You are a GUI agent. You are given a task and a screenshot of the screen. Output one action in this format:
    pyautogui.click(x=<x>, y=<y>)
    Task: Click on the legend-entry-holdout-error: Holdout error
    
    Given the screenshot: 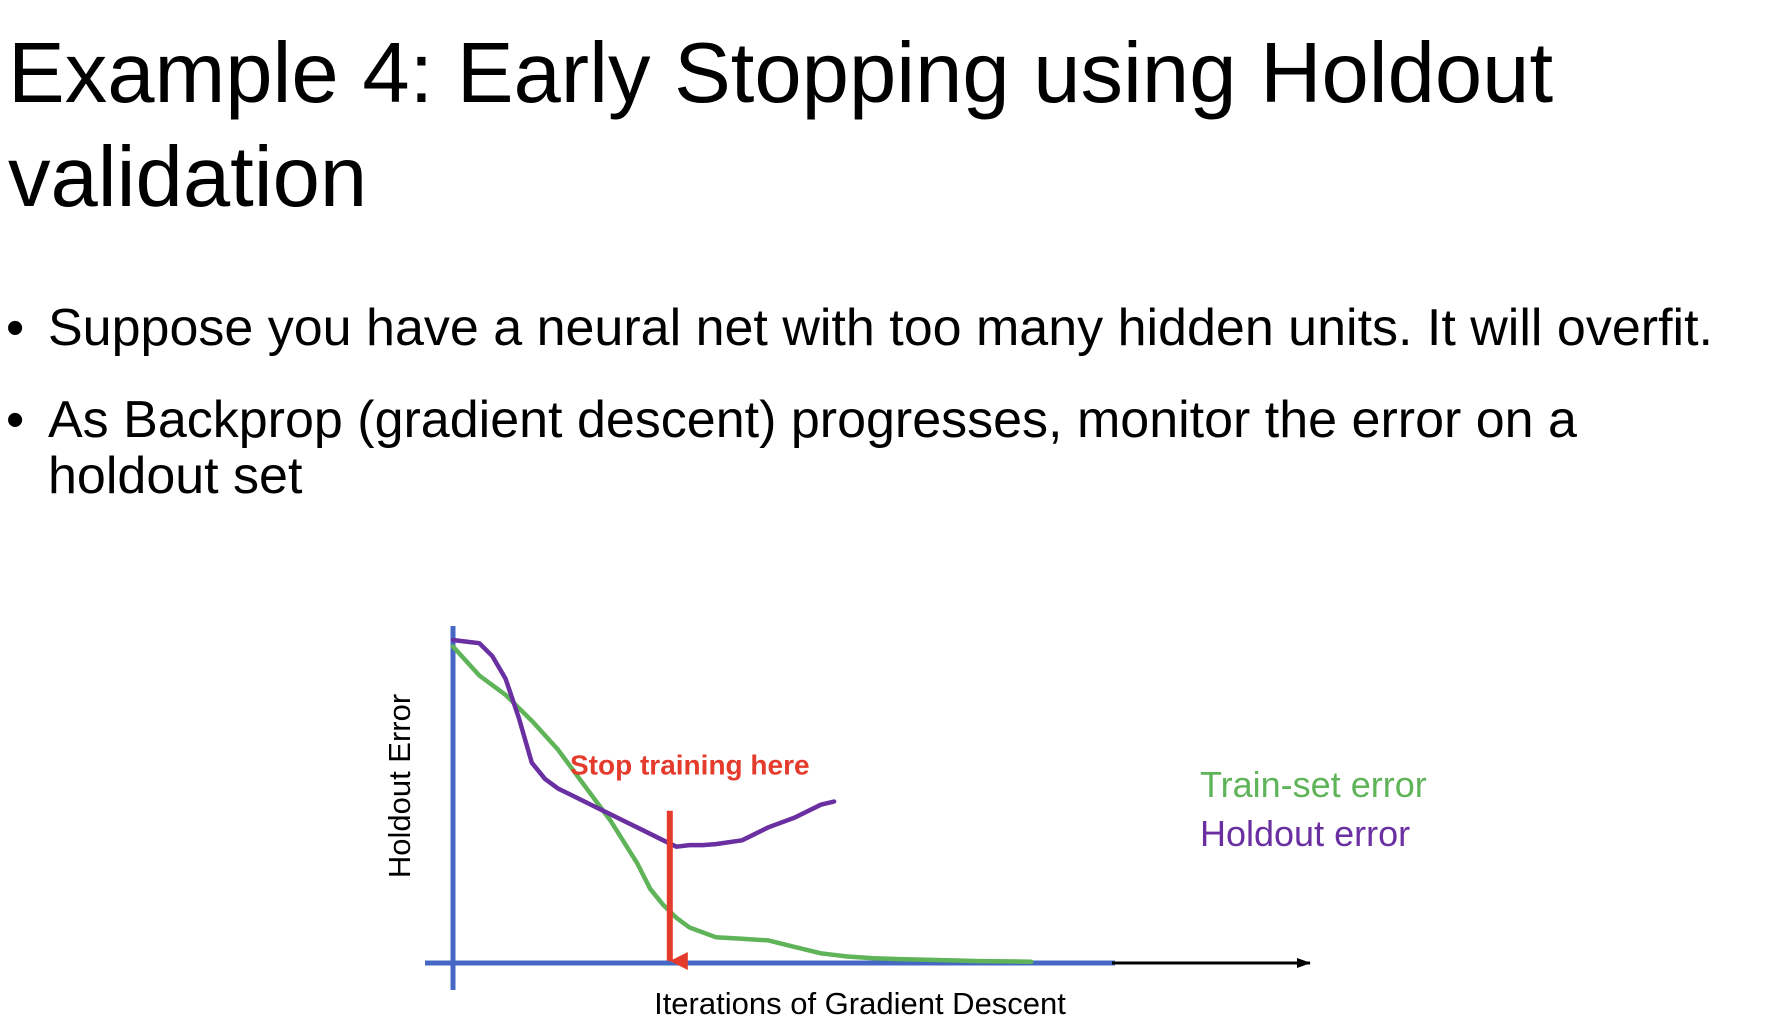 What is the action you would take?
    pyautogui.click(x=1305, y=833)
    